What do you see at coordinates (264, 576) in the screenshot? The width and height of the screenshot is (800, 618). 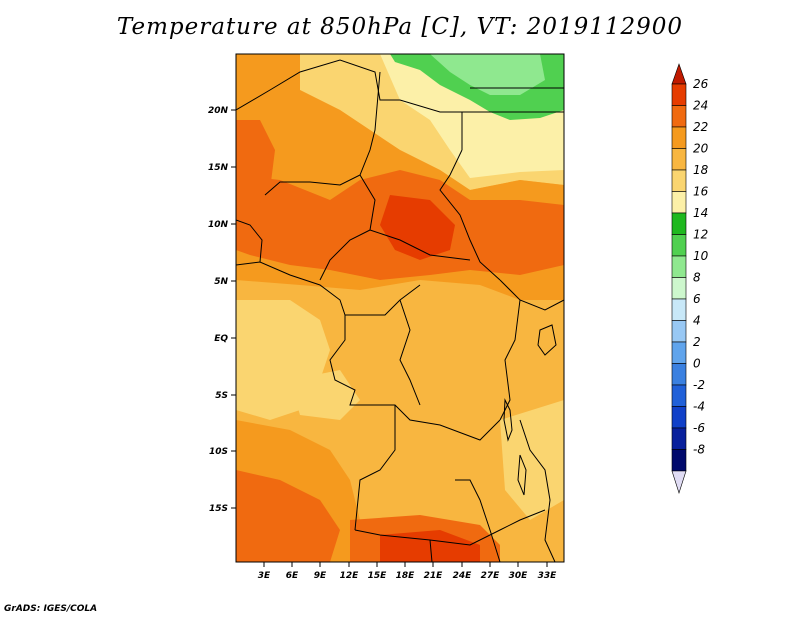 I see `lon-label: 3E` at bounding box center [264, 576].